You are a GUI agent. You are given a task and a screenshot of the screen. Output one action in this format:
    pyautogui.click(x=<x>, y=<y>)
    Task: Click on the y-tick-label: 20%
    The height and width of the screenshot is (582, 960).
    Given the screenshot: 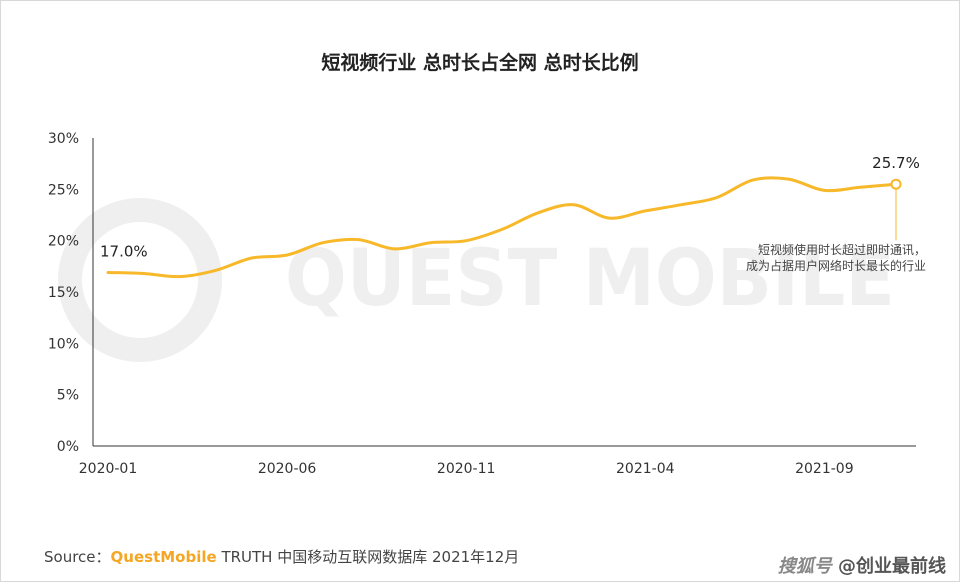 What is the action you would take?
    pyautogui.click(x=63, y=242)
    